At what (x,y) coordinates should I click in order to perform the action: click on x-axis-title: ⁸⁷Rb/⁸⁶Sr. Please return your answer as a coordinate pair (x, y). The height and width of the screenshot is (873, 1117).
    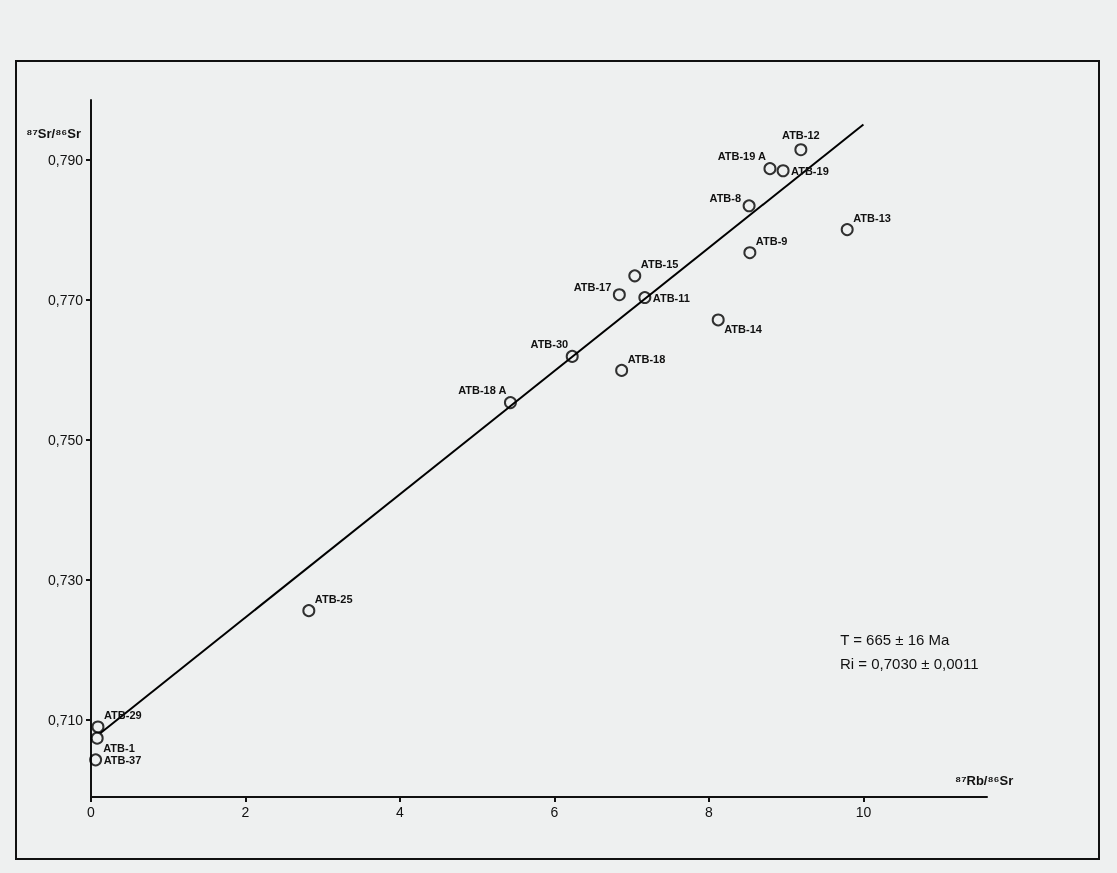
    Looking at the image, I should click on (984, 780).